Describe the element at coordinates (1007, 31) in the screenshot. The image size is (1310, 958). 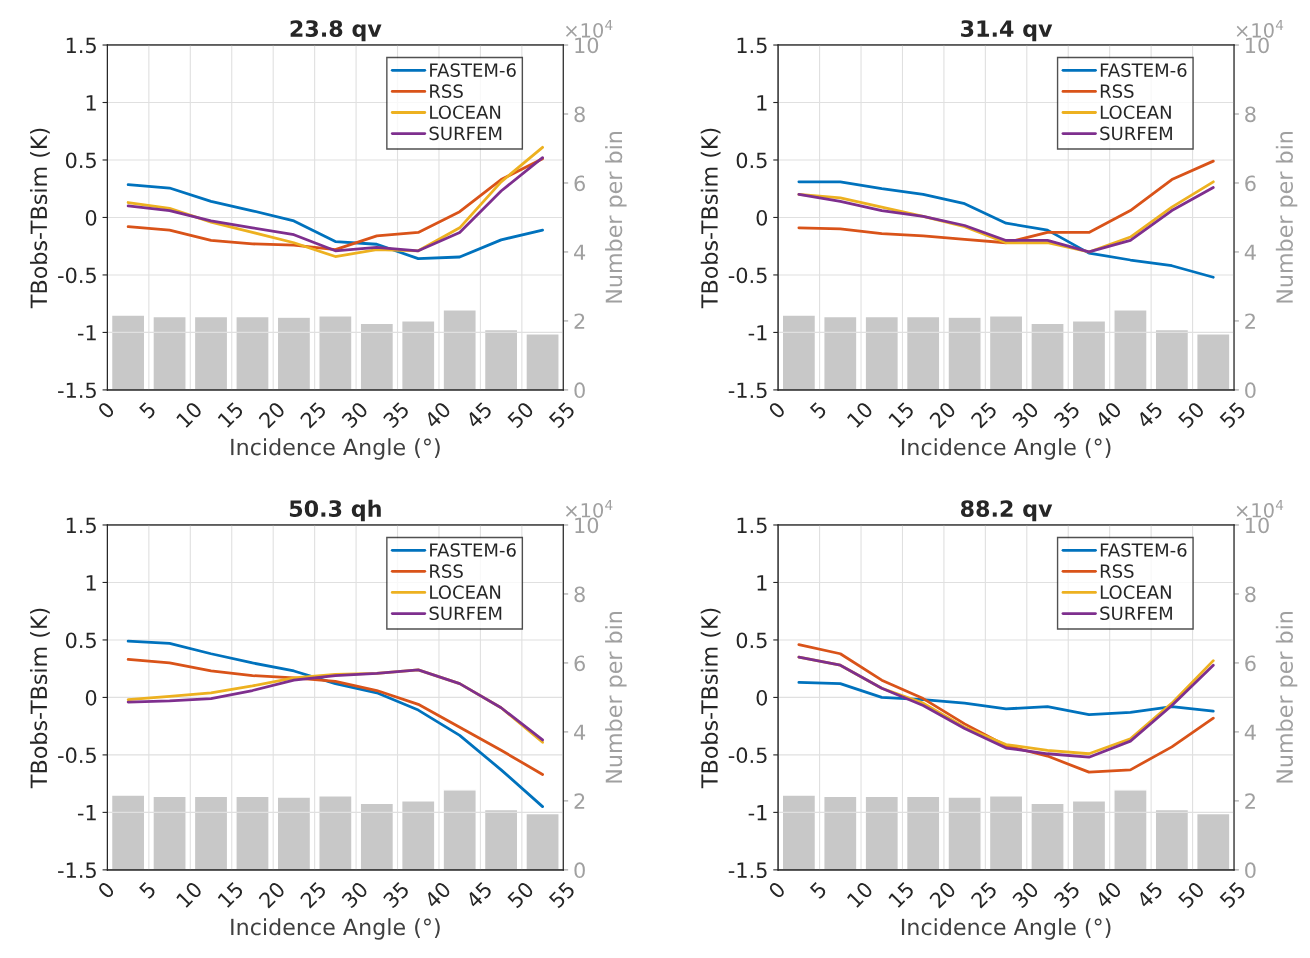
I see `chart-title: 31.4 qv` at that location.